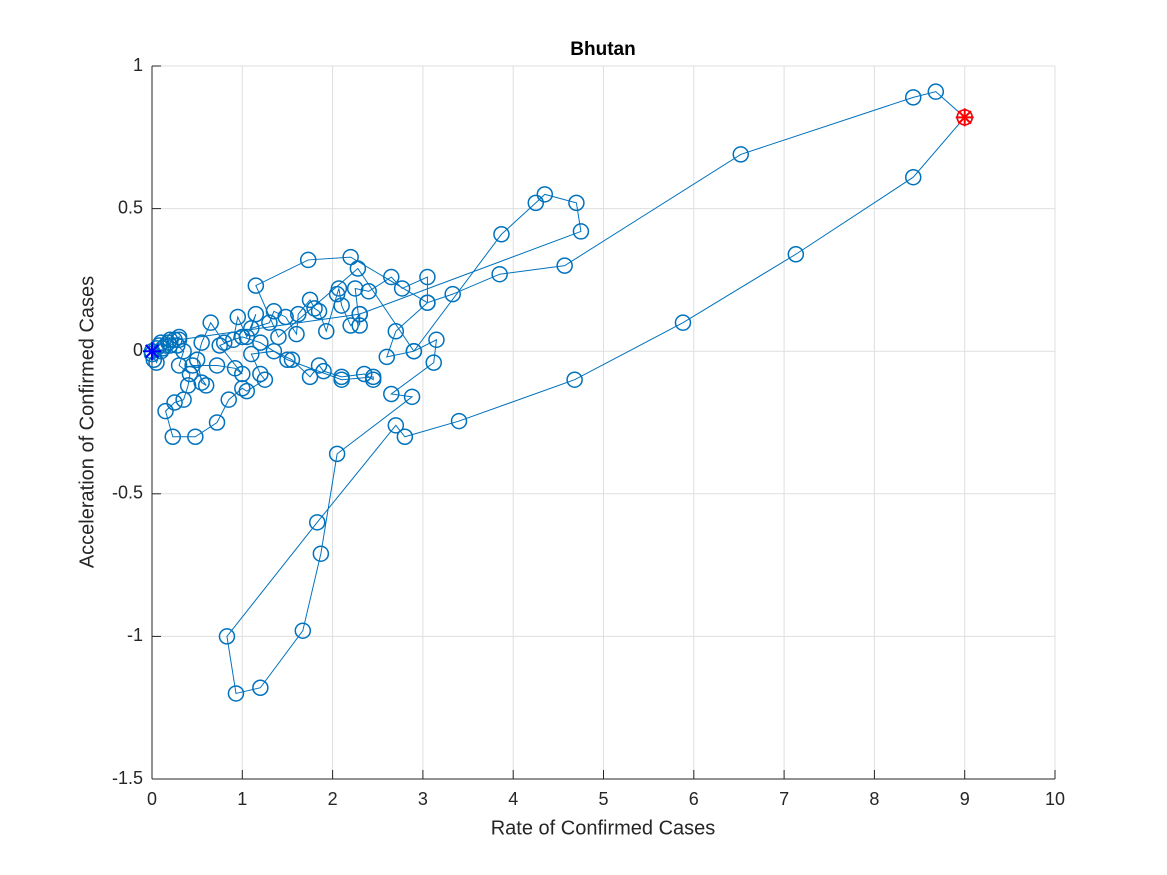  Describe the element at coordinates (603, 828) in the screenshot. I see `x-axis-label: Rate of Confirmed Cases` at that location.